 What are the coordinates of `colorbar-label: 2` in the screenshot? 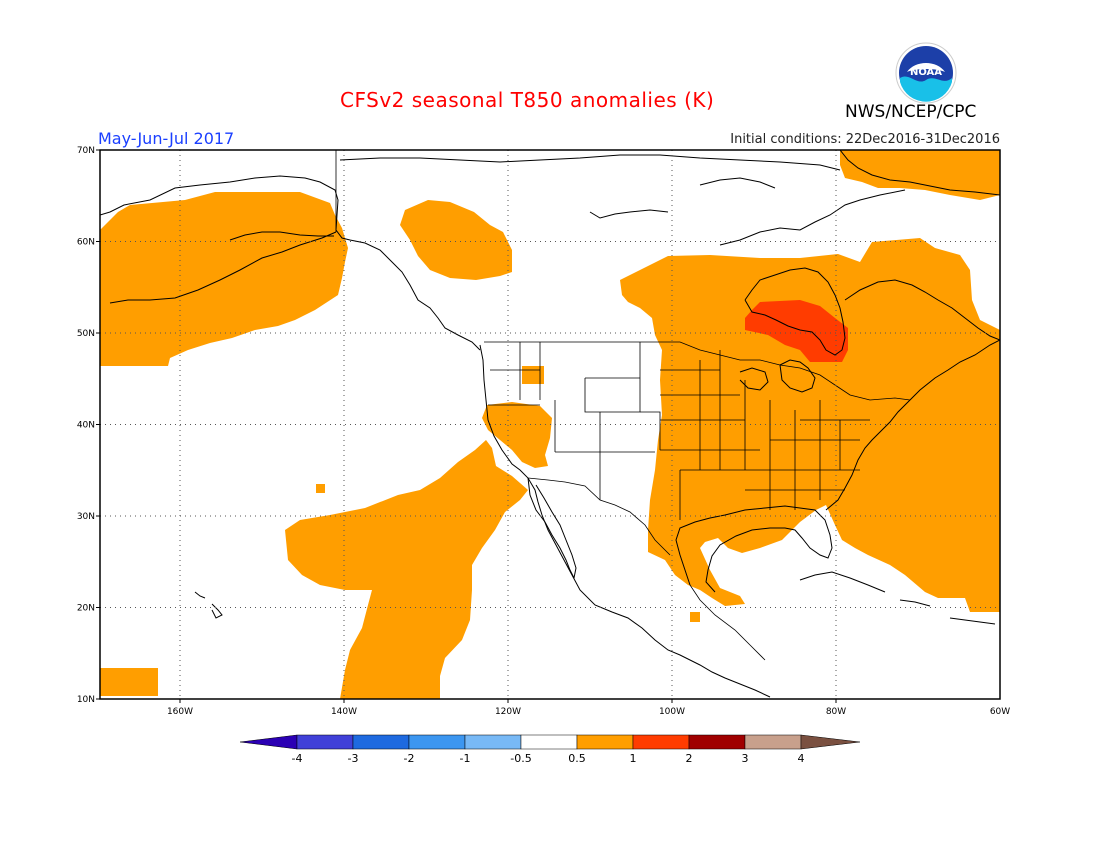 It's located at (689, 758).